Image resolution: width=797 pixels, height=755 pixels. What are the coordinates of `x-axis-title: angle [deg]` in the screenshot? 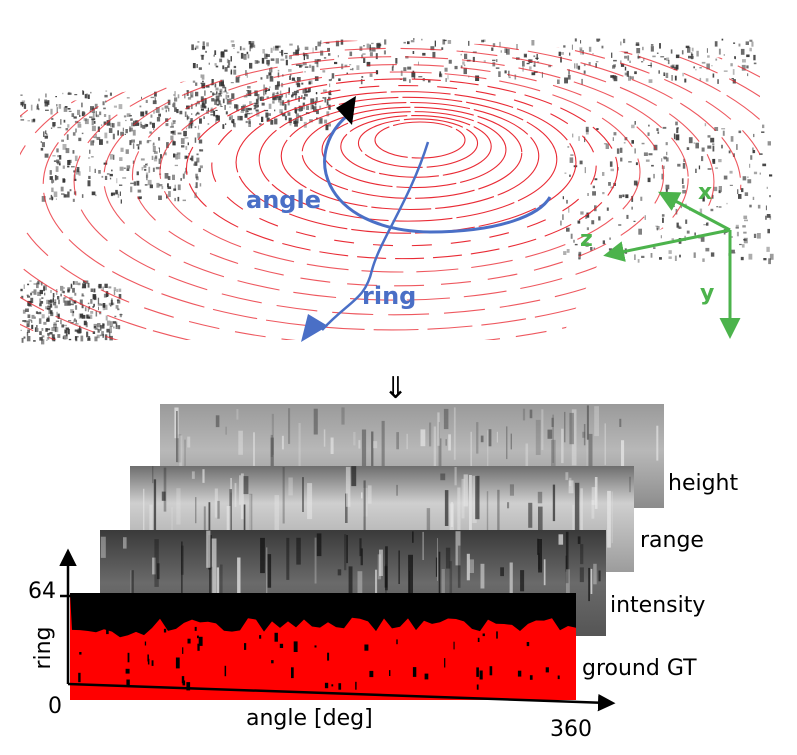 It's located at (309, 718).